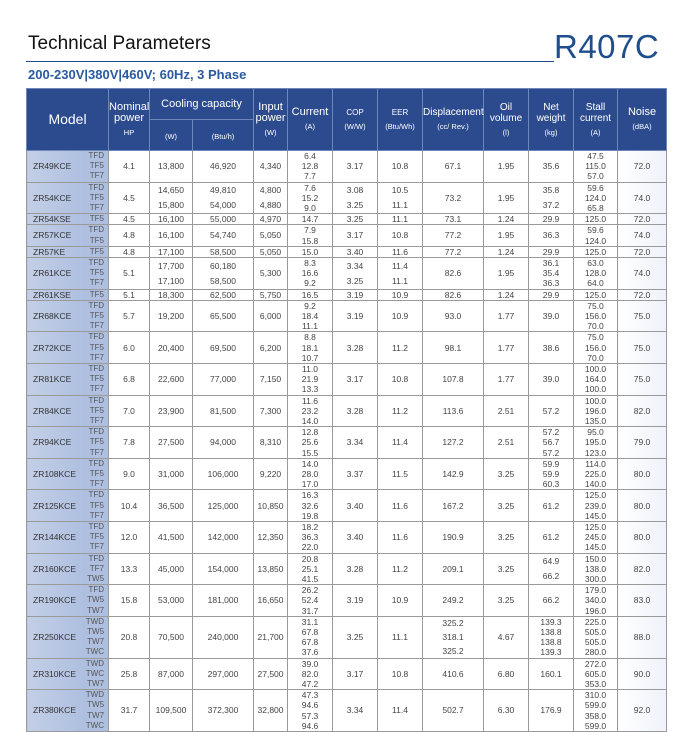  I want to click on cell-current-value: 22.0, so click(310, 547).